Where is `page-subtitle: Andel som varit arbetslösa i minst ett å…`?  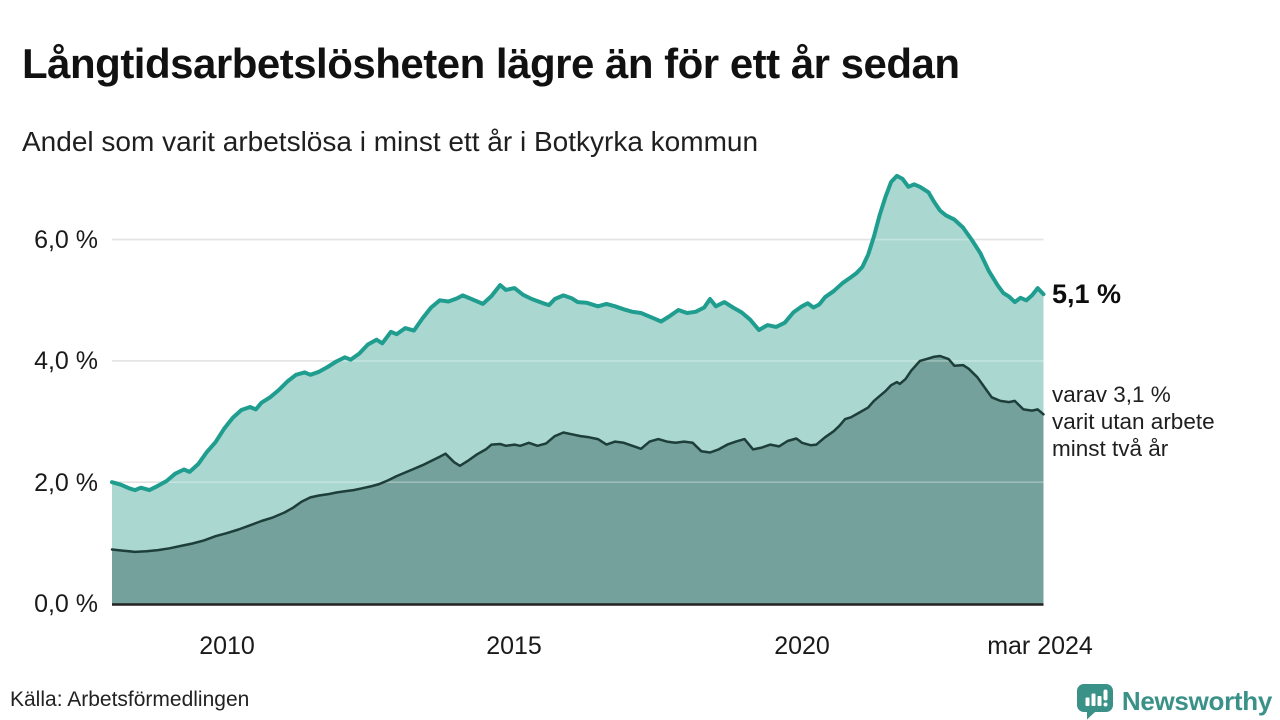 page-subtitle: Andel som varit arbetslösa i minst ett å… is located at coordinates (390, 141).